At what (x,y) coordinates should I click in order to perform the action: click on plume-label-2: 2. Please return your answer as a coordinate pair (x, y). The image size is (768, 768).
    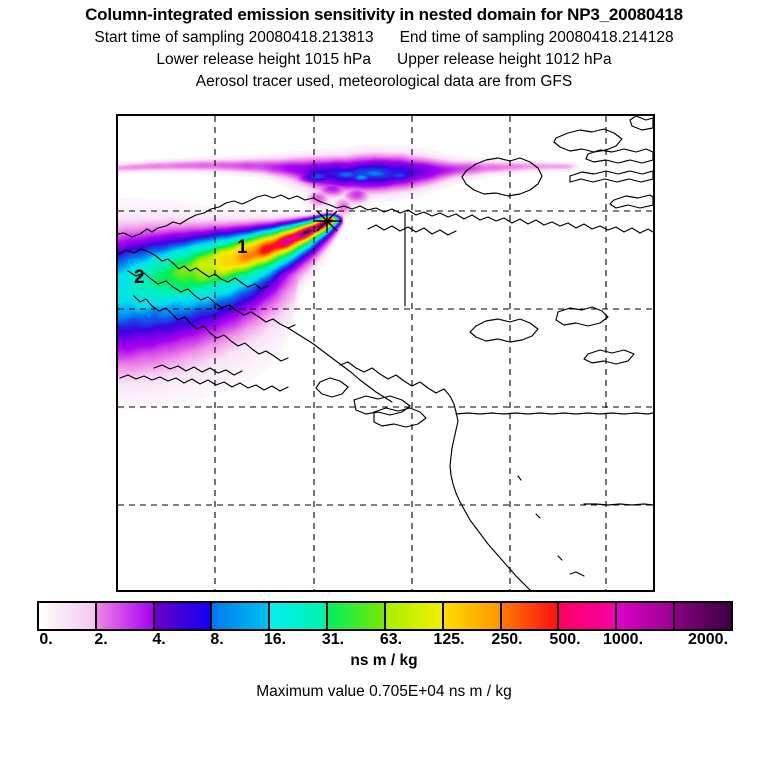
    Looking at the image, I should click on (139, 277).